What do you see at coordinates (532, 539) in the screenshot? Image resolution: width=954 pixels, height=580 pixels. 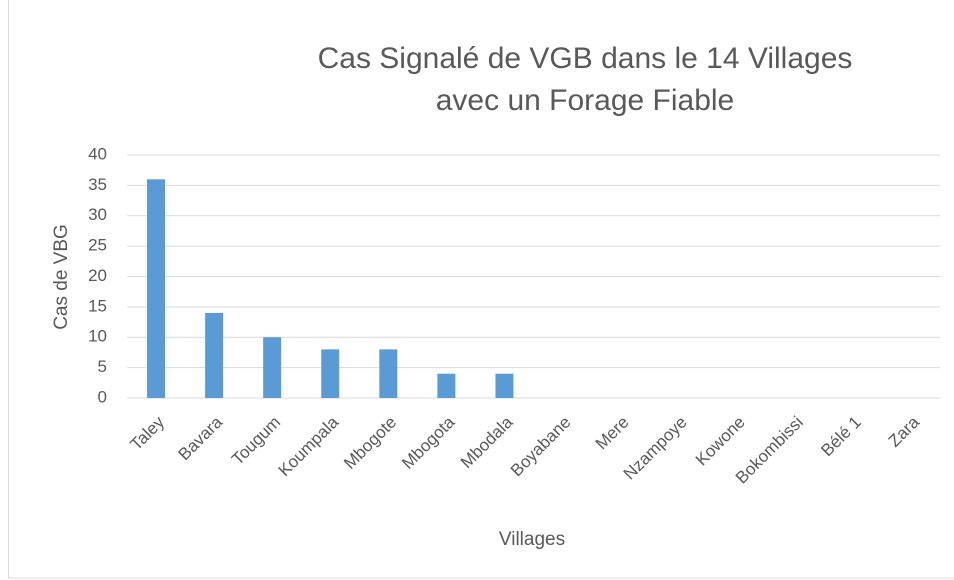 I see `x-axis-label: Villages` at bounding box center [532, 539].